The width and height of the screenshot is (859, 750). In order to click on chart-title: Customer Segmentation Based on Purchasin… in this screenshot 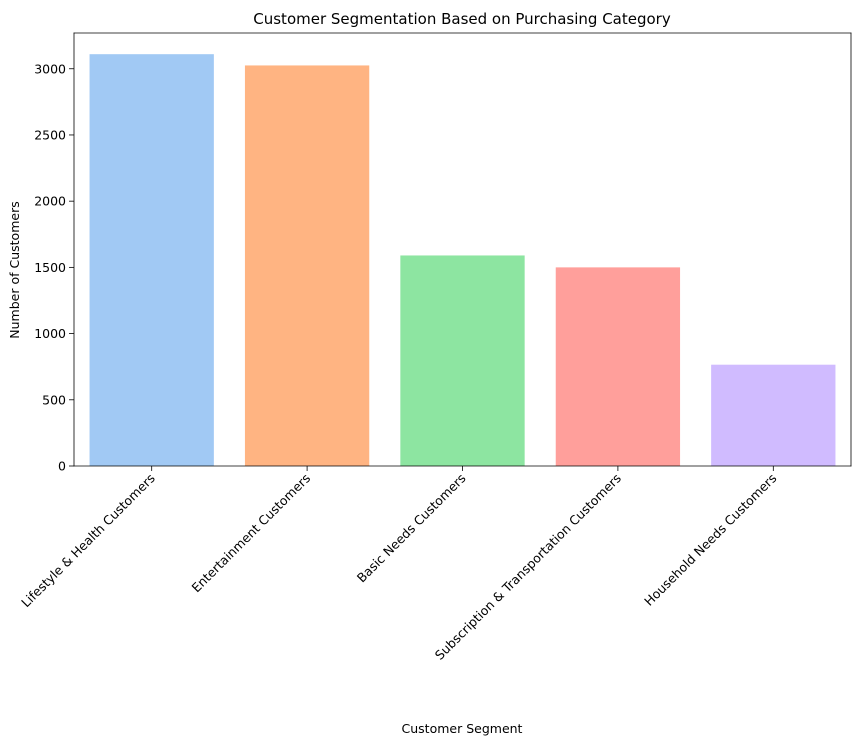, I will do `click(462, 19)`.